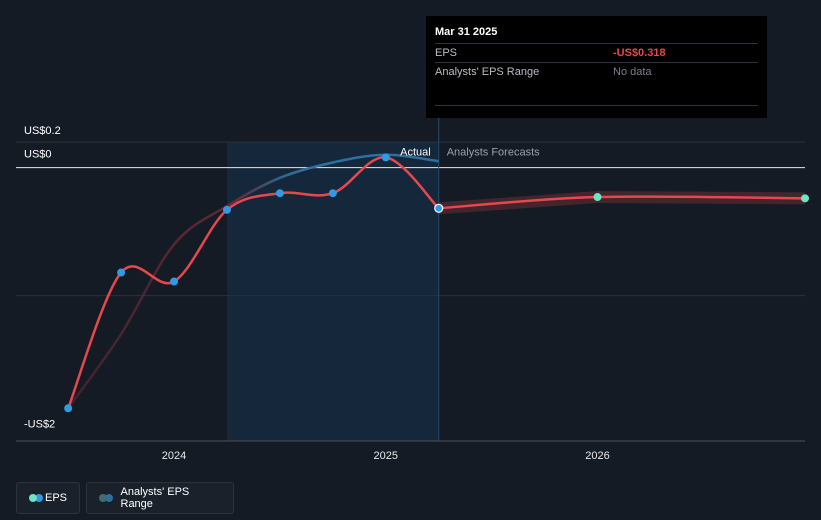  I want to click on tooltip-eps-label: EPS, so click(446, 53).